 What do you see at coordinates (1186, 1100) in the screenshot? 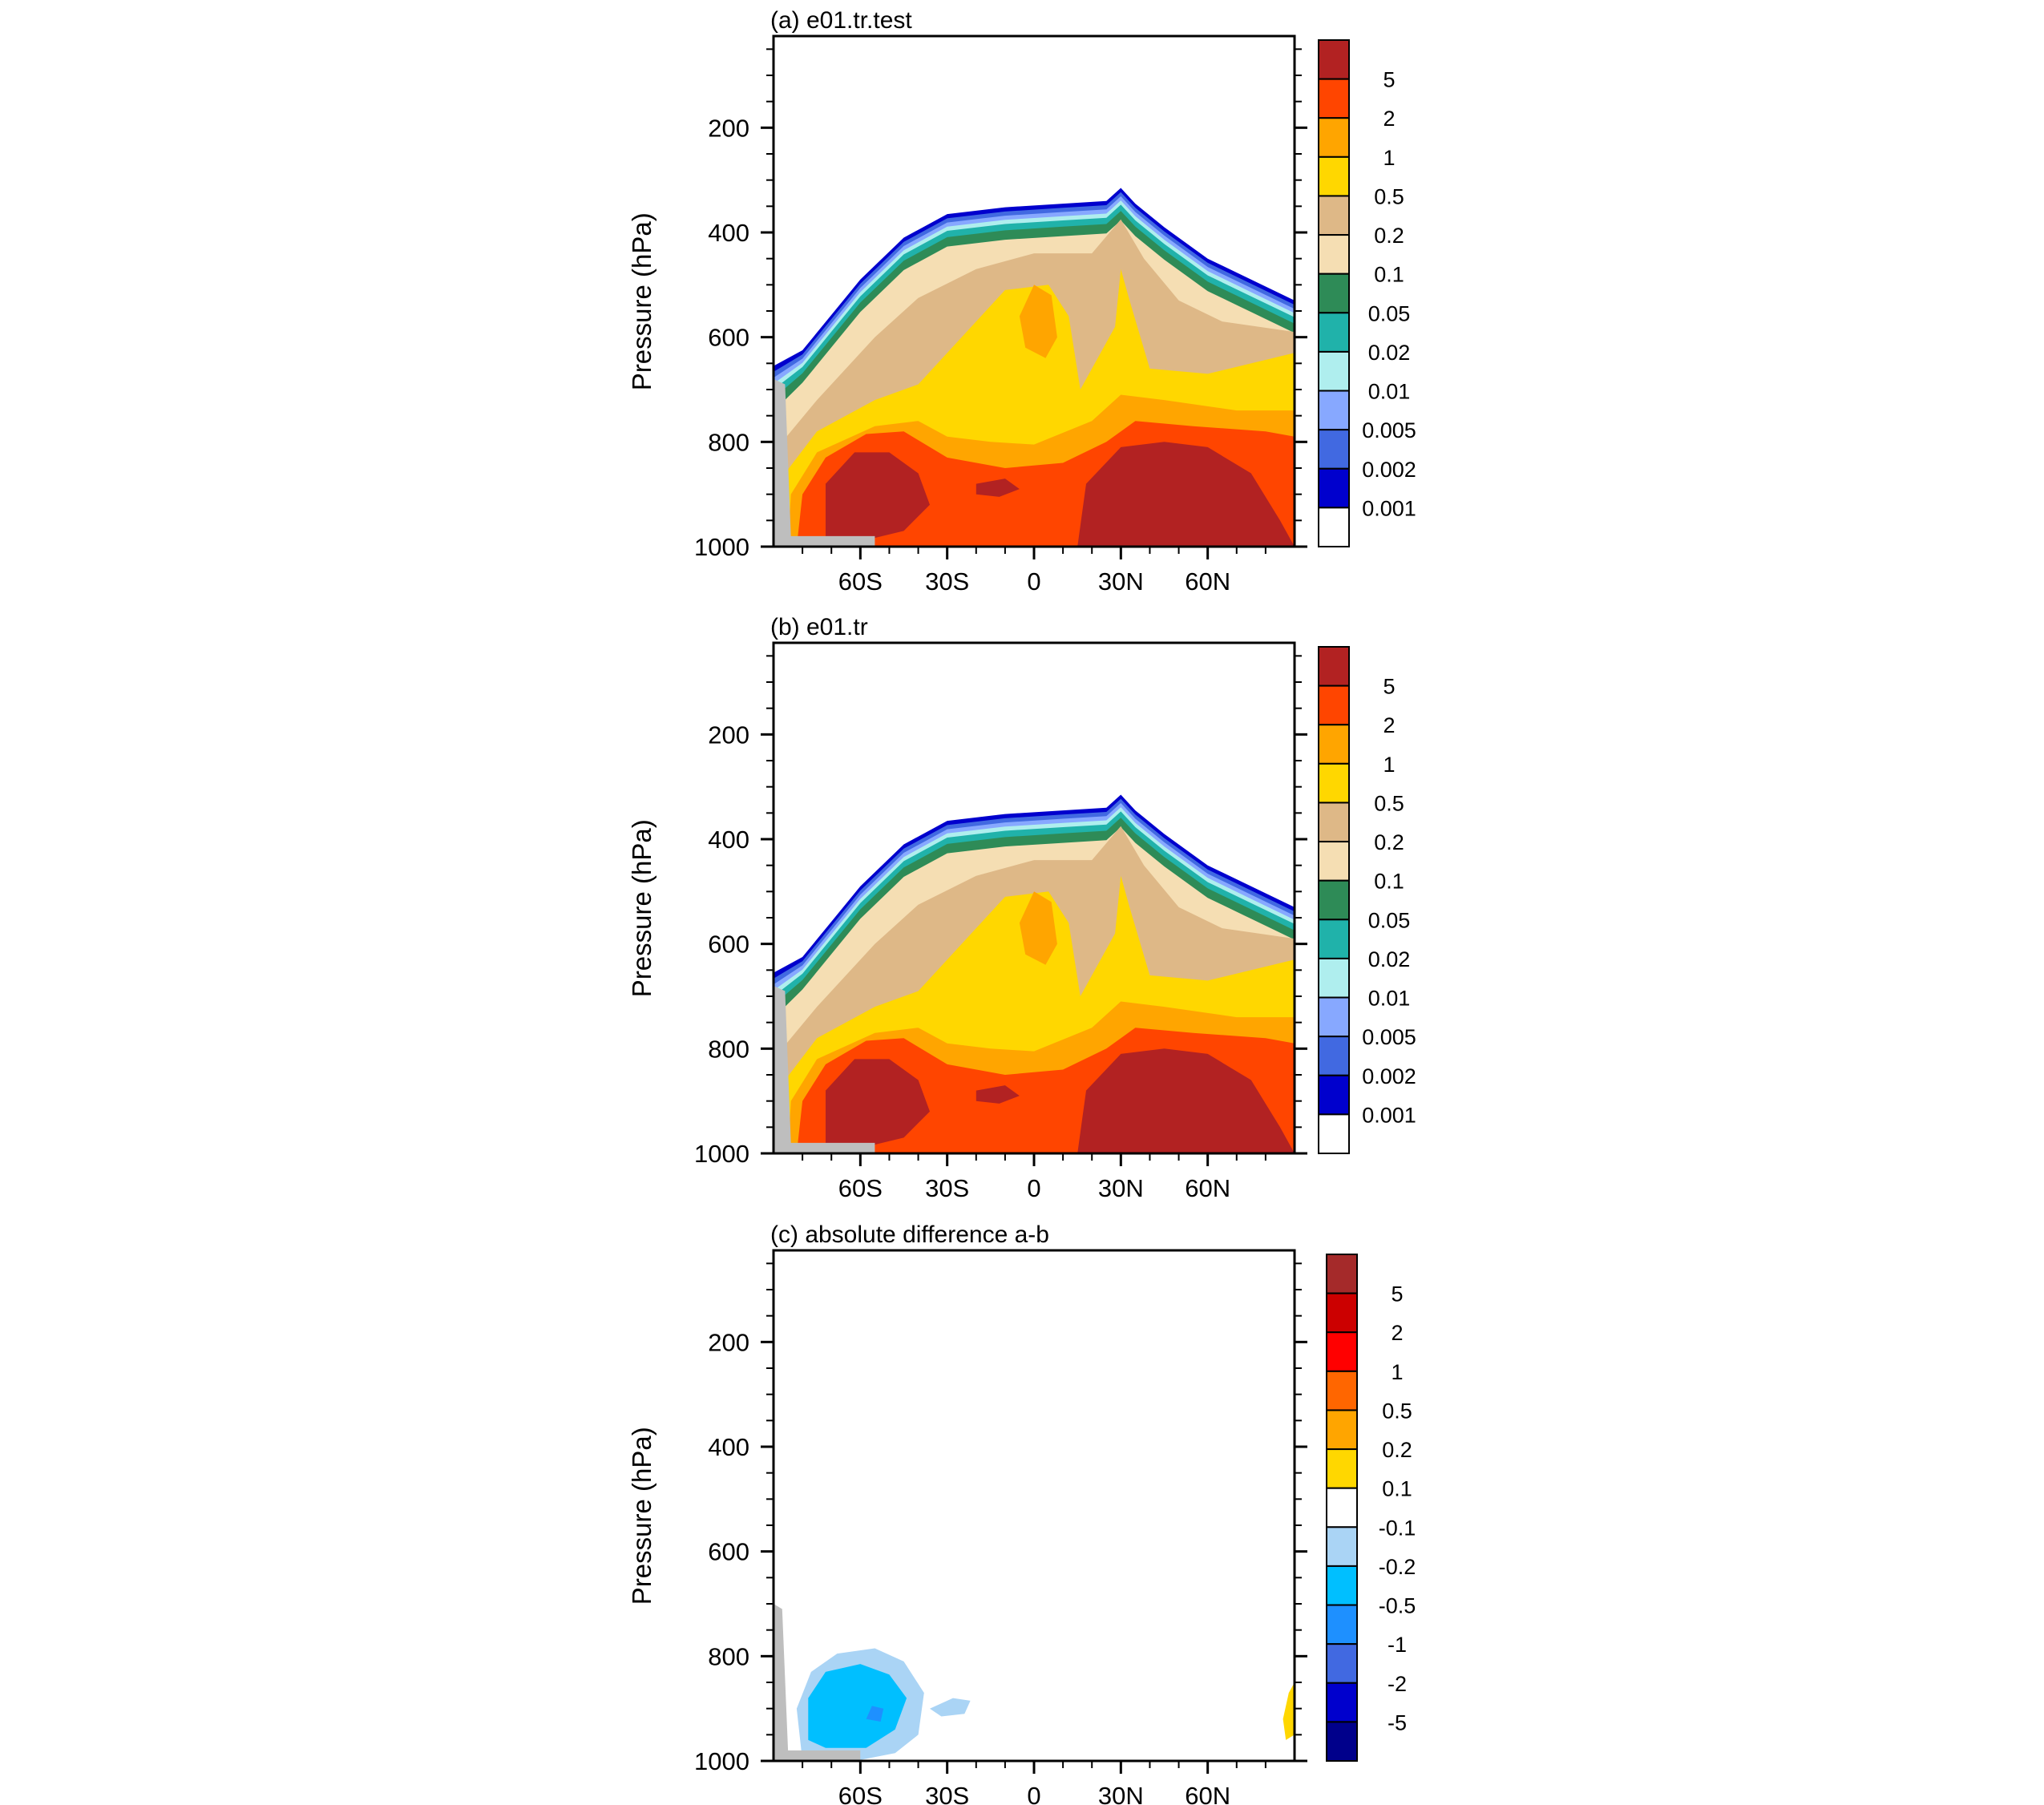
I see `contour-max-north` at bounding box center [1186, 1100].